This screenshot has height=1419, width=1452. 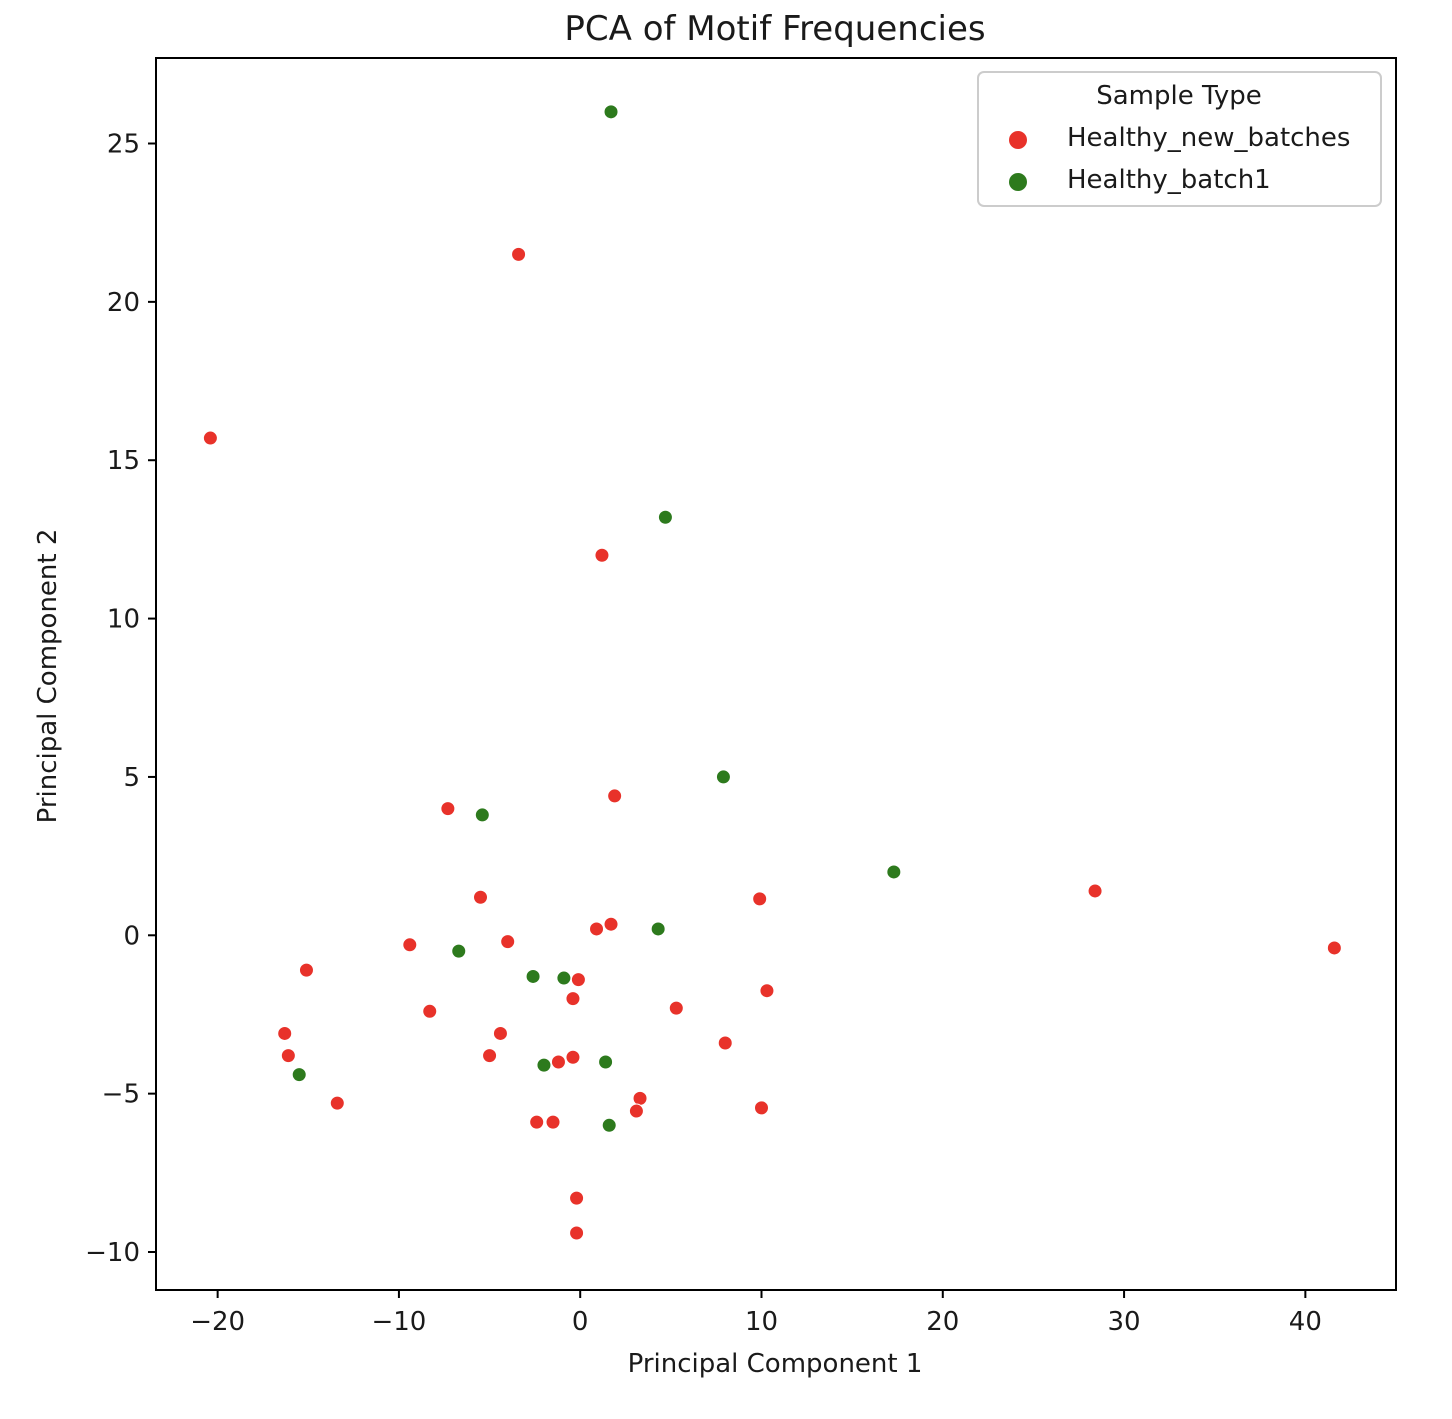 What do you see at coordinates (131, 936) in the screenshot?
I see `y-tick-label: 0` at bounding box center [131, 936].